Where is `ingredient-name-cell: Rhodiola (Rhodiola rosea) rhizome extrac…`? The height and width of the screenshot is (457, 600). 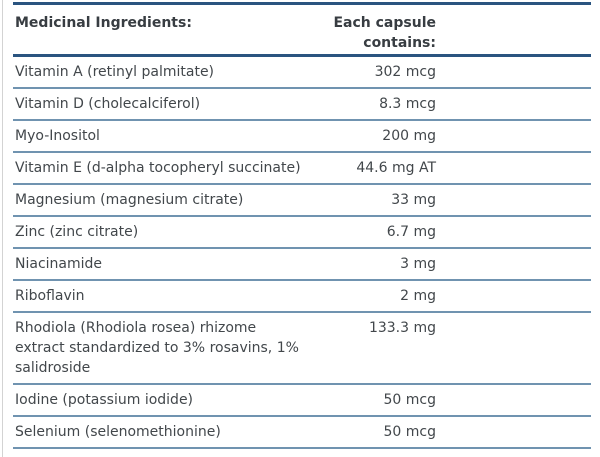 ingredient-name-cell: Rhodiola (Rhodiola rosea) rhizome extrac… is located at coordinates (157, 348).